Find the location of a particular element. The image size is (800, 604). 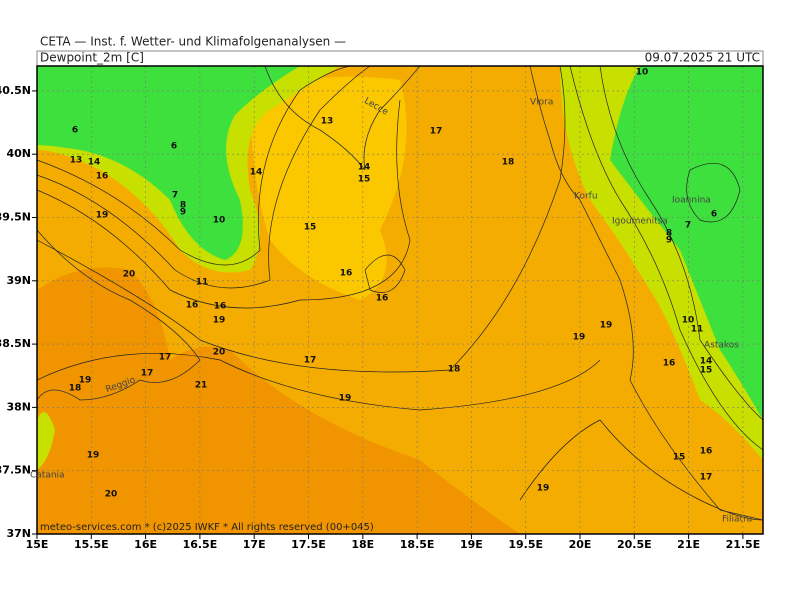

field-yellow is located at coordinates (328, 188).